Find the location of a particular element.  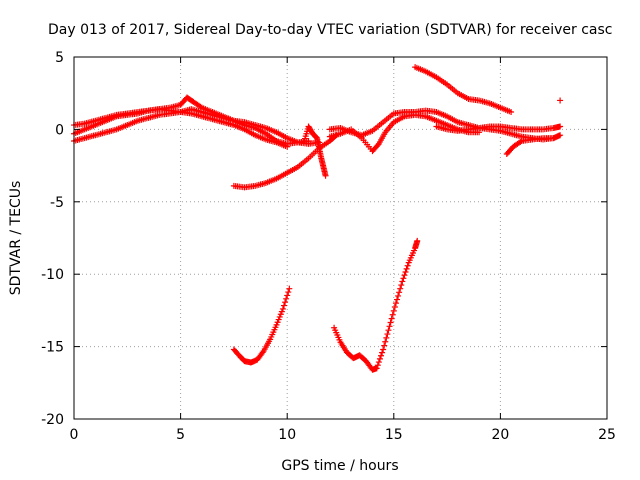

x-tick-label: 15 is located at coordinates (394, 435).